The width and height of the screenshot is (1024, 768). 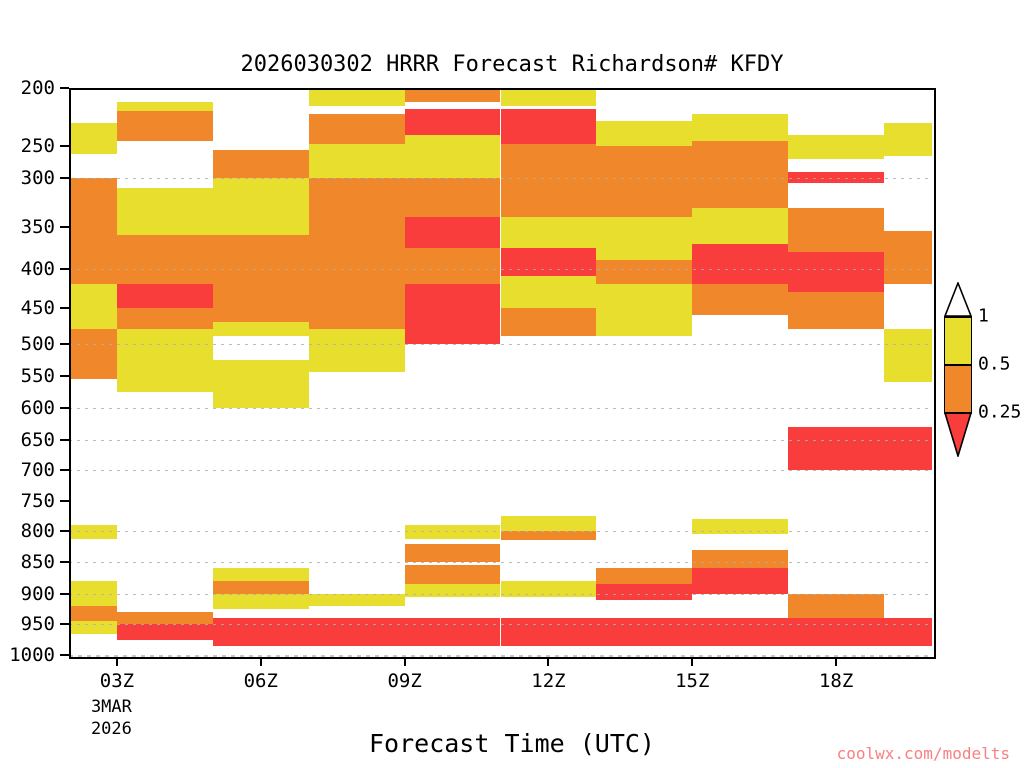 I want to click on y-tick-label: 700, so click(x=37, y=470).